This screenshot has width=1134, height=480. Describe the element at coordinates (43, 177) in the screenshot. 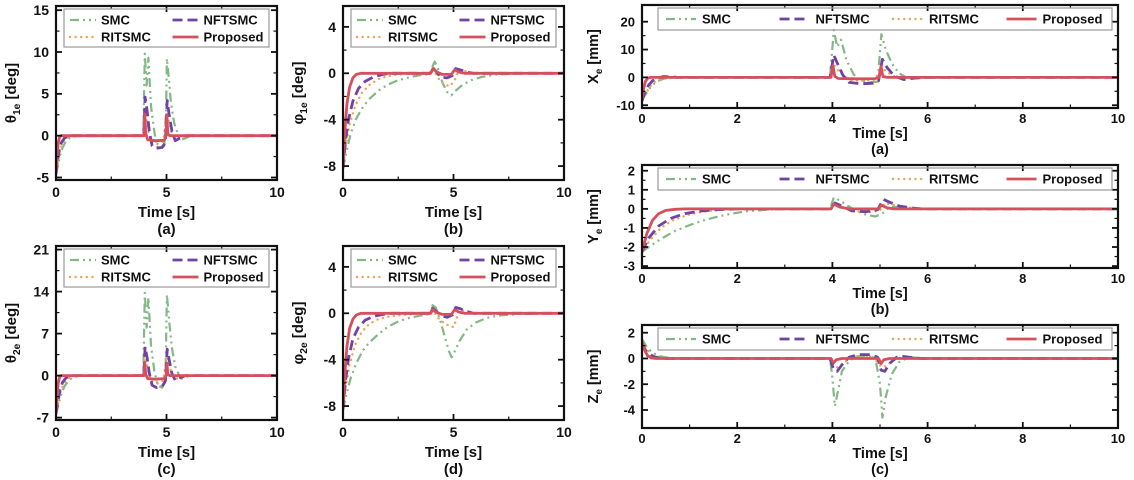

I see `svg-text: -5` at that location.